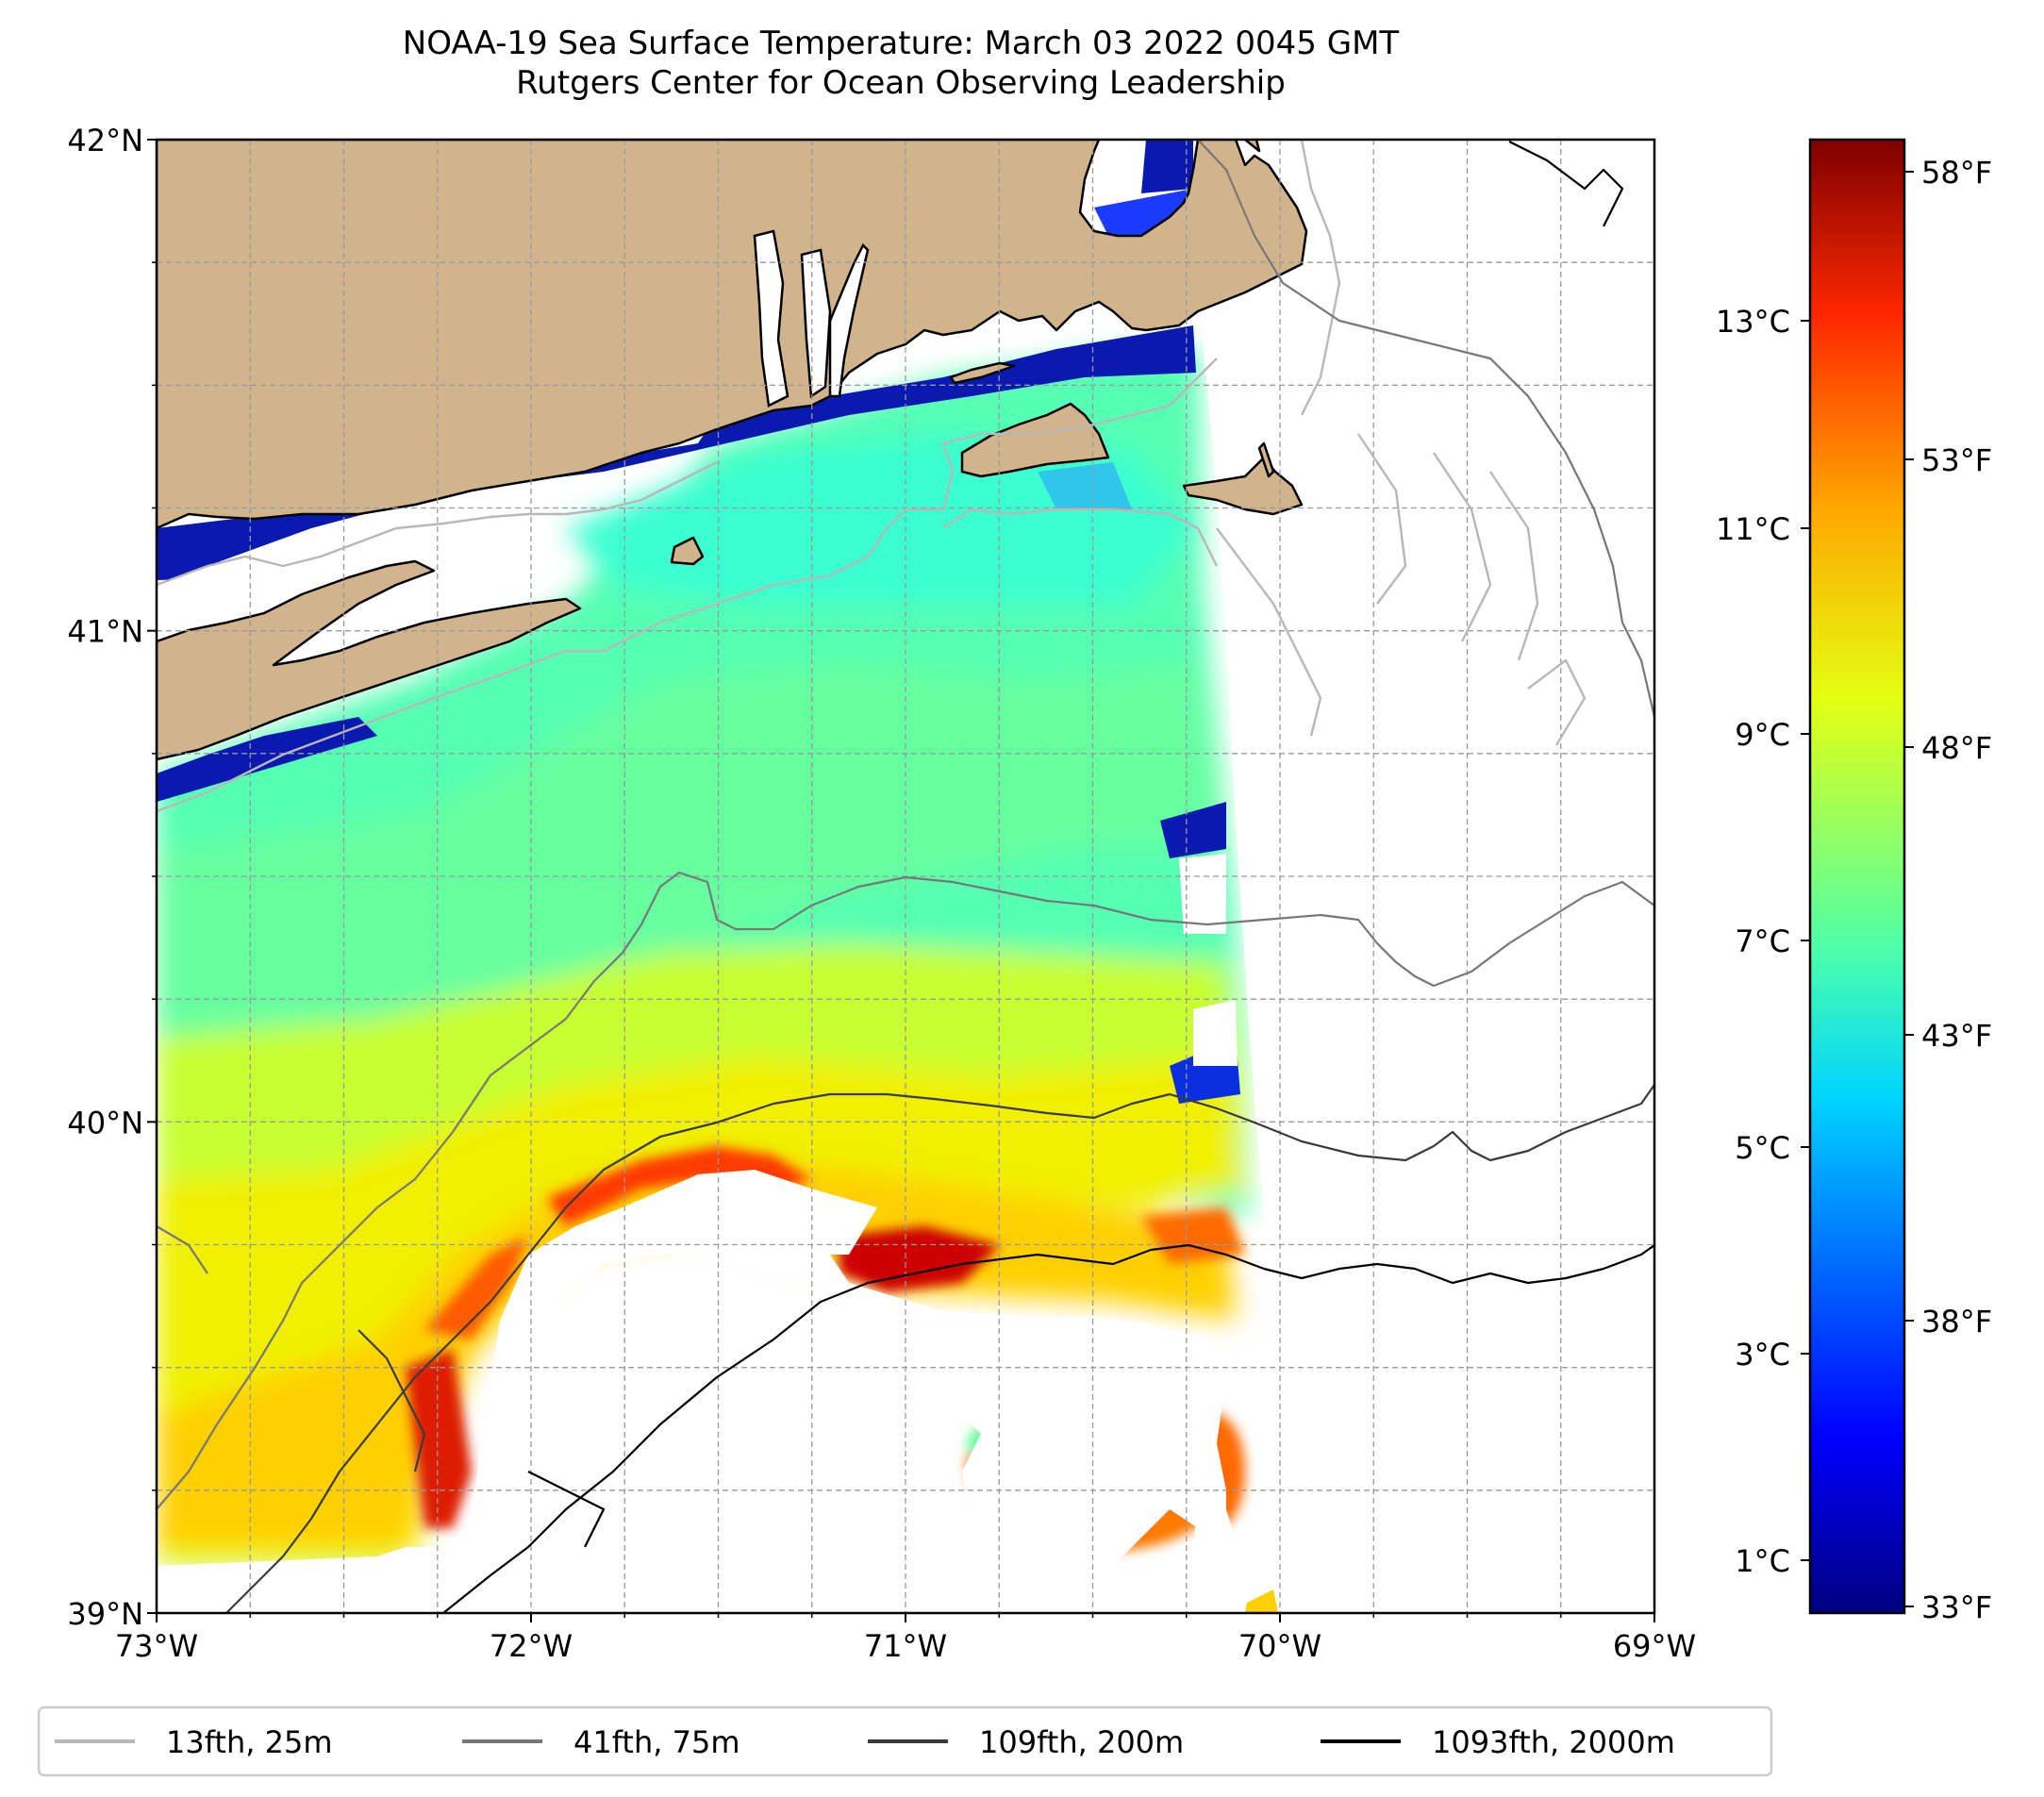 The height and width of the screenshot is (1797, 2044). Describe the element at coordinates (1654, 1646) in the screenshot. I see `lon-tick-label: 69°W` at that location.